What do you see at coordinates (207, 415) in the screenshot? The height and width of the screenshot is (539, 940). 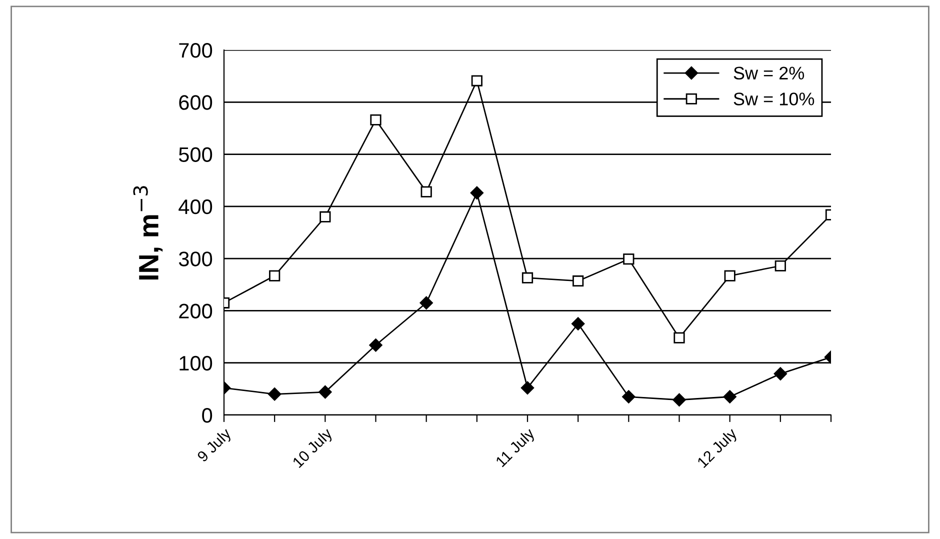 I see `y-tick-label: 0` at bounding box center [207, 415].